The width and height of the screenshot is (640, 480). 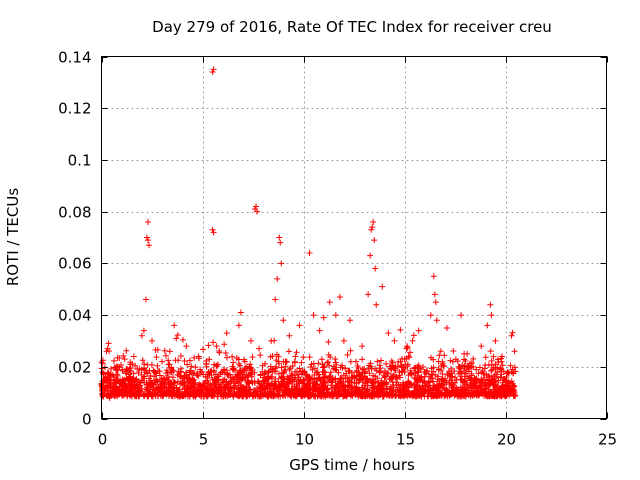 I want to click on y-tick-label: 0, so click(x=87, y=420).